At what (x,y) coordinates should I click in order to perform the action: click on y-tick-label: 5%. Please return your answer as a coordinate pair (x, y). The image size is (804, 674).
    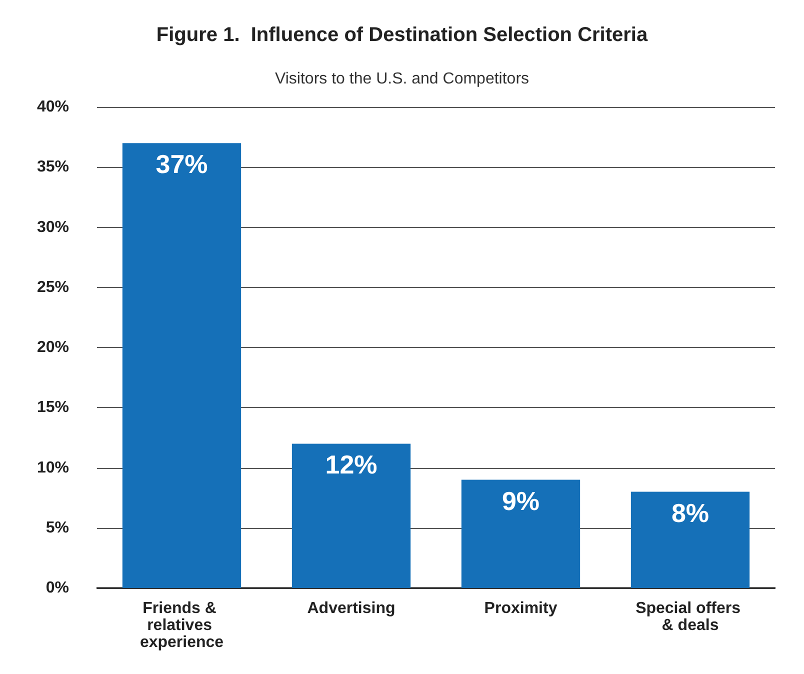
    Looking at the image, I should click on (57, 527).